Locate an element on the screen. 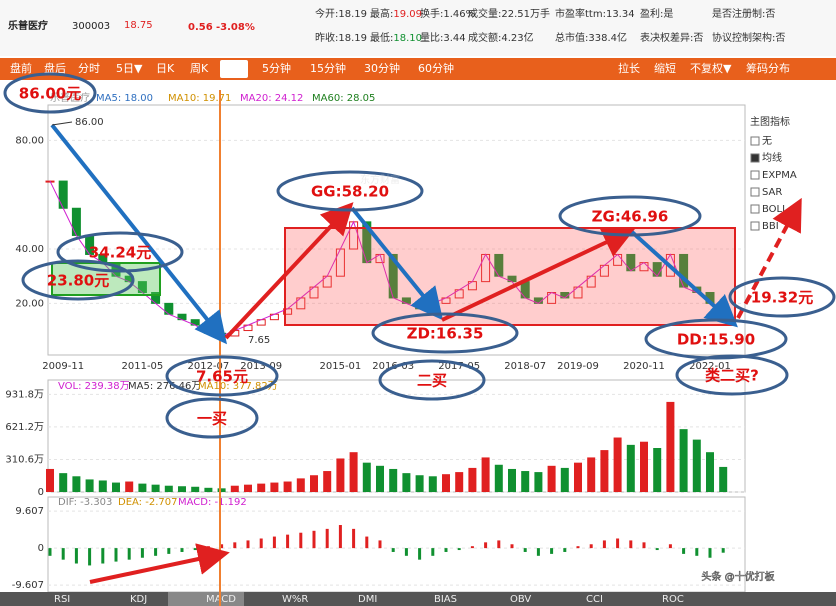 The height and width of the screenshot is (606, 836). stat-label: 是否注册制: is located at coordinates (738, 13).